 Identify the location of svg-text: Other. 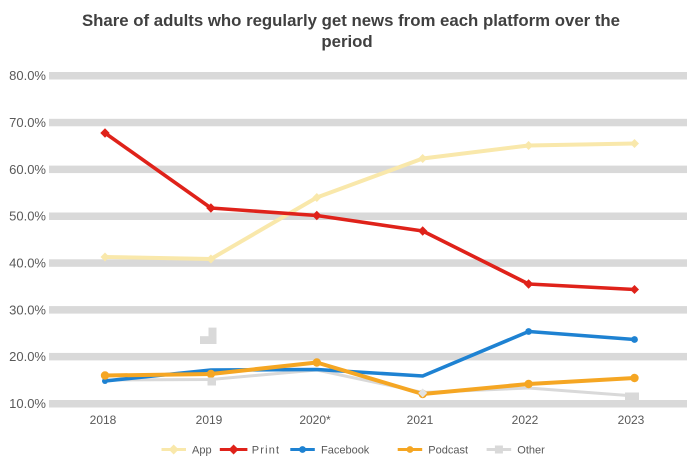
(531, 451).